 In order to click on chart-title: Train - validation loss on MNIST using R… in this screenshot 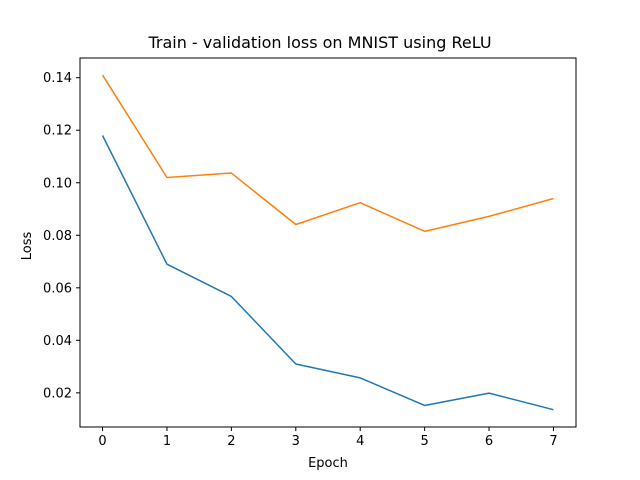, I will do `click(319, 42)`.